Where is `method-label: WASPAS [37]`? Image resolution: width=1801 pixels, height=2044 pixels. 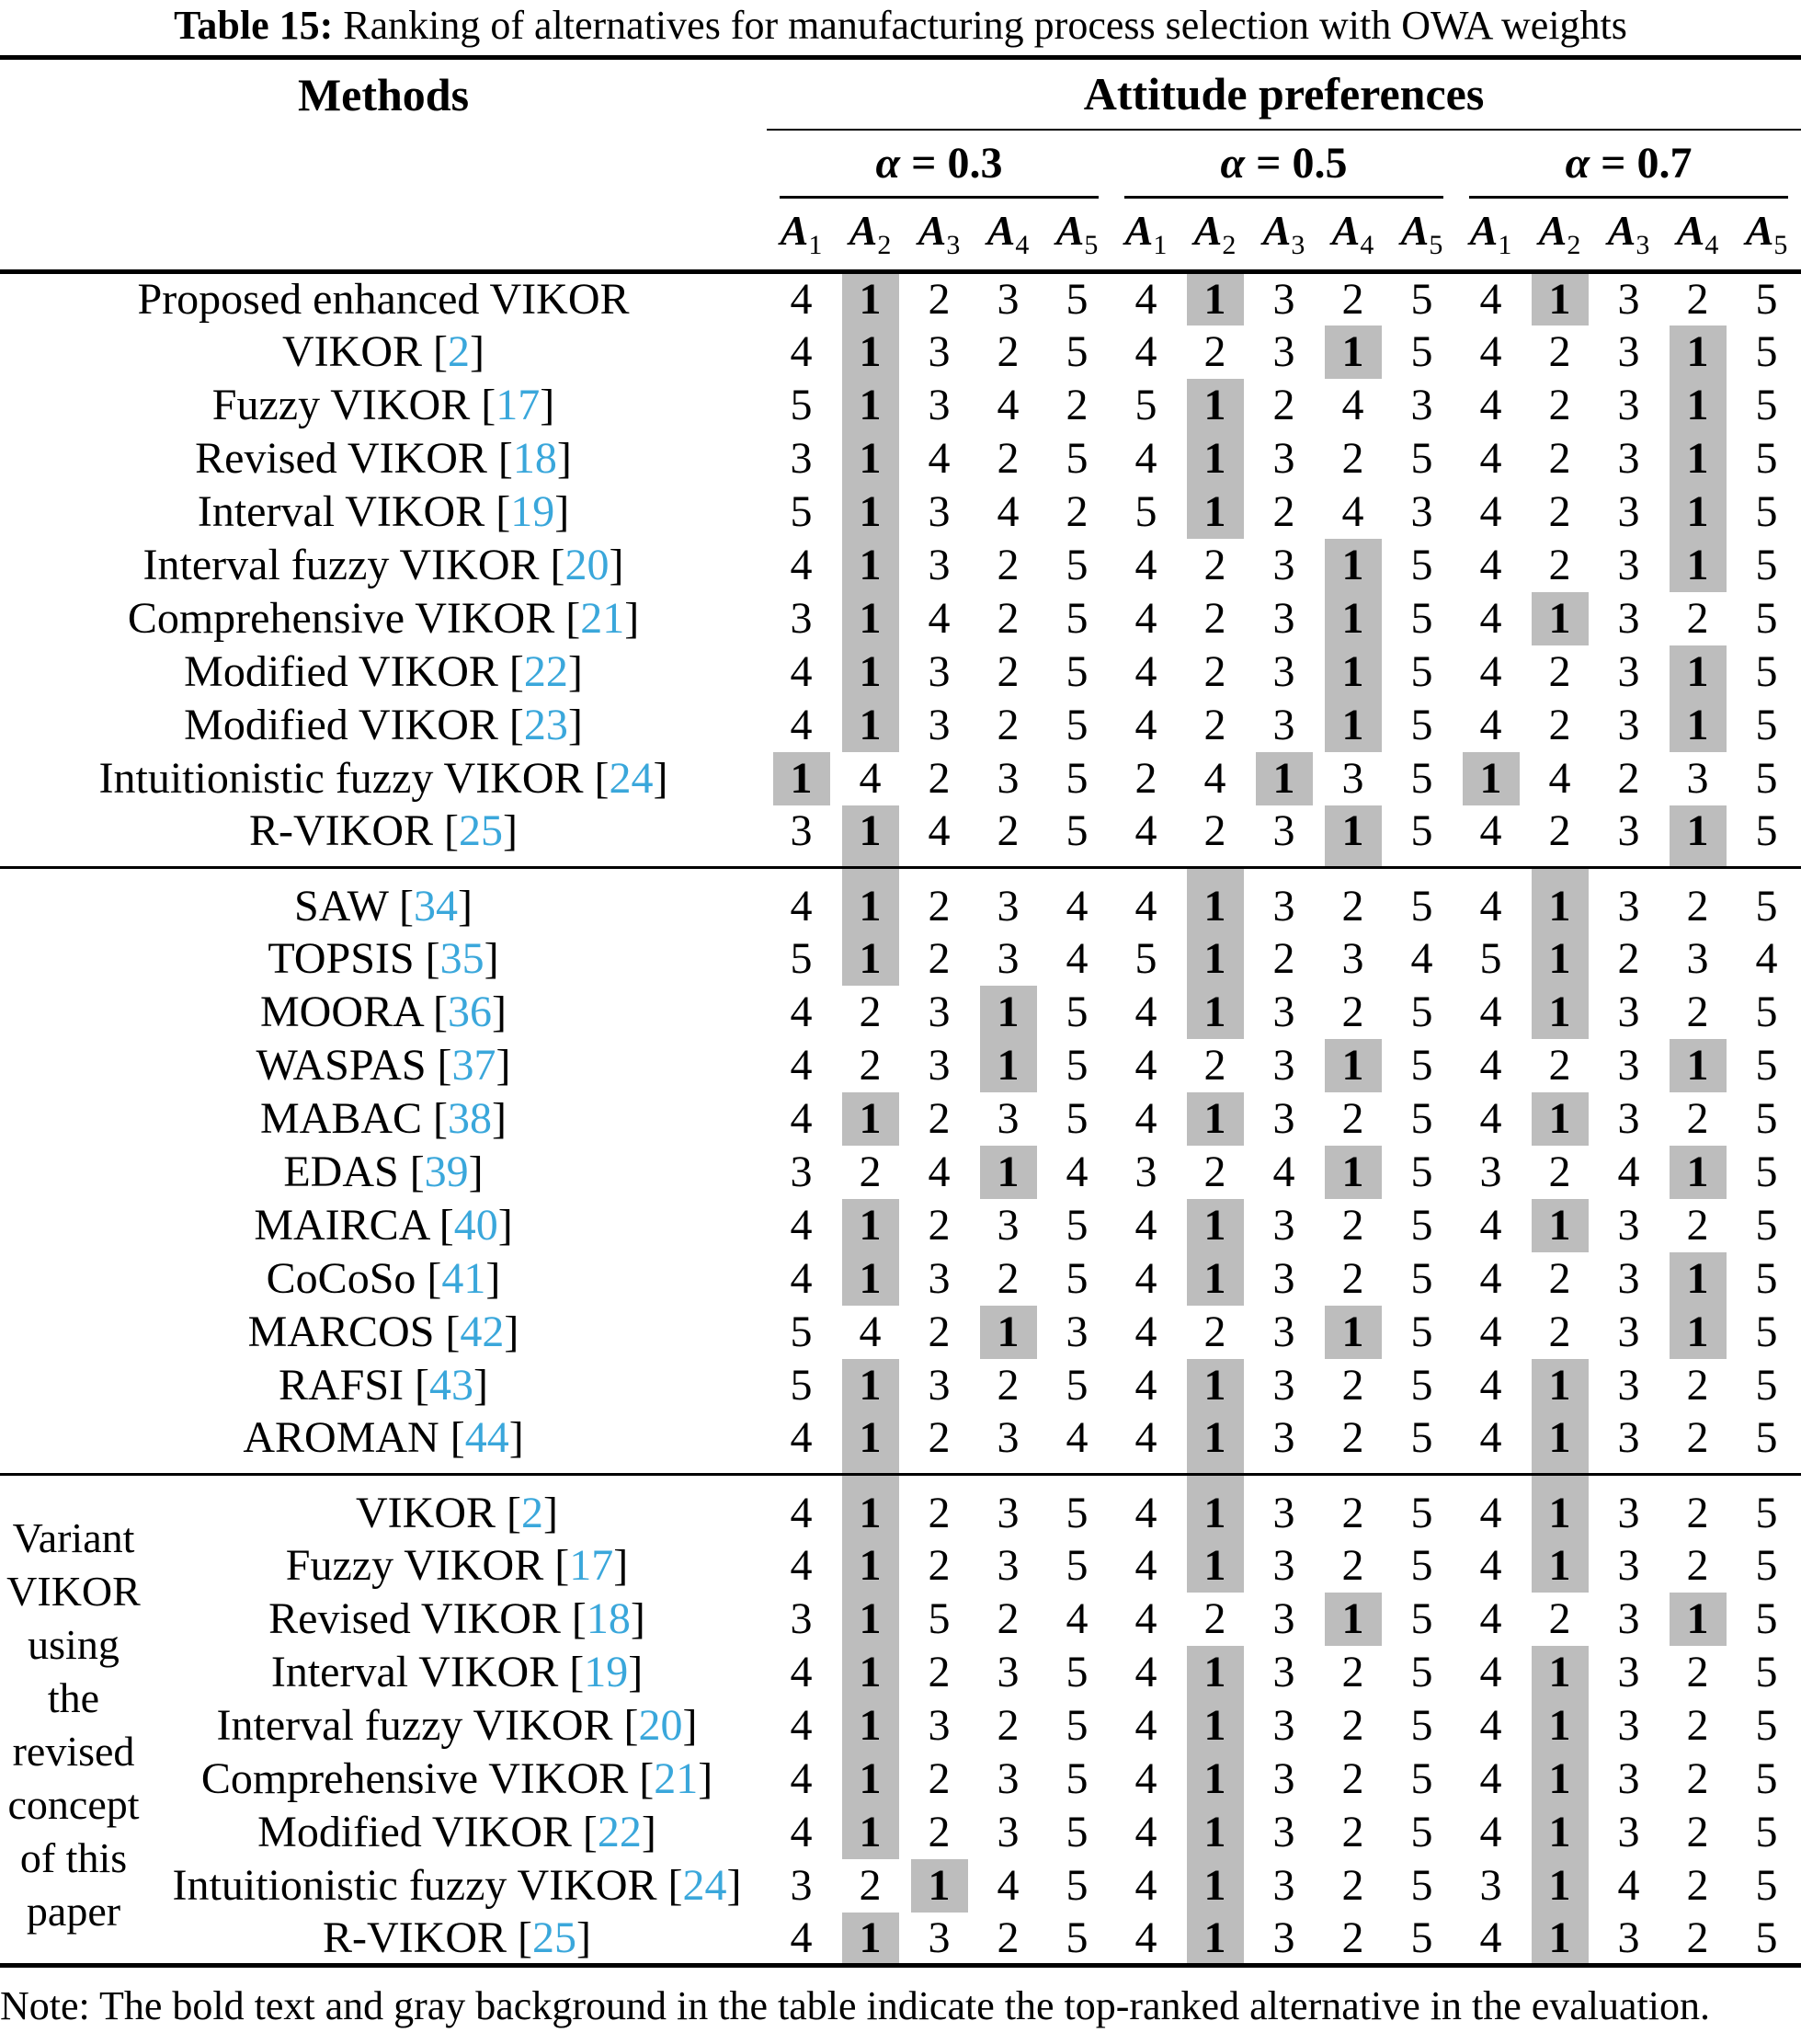 method-label: WASPAS [37] is located at coordinates (383, 1065).